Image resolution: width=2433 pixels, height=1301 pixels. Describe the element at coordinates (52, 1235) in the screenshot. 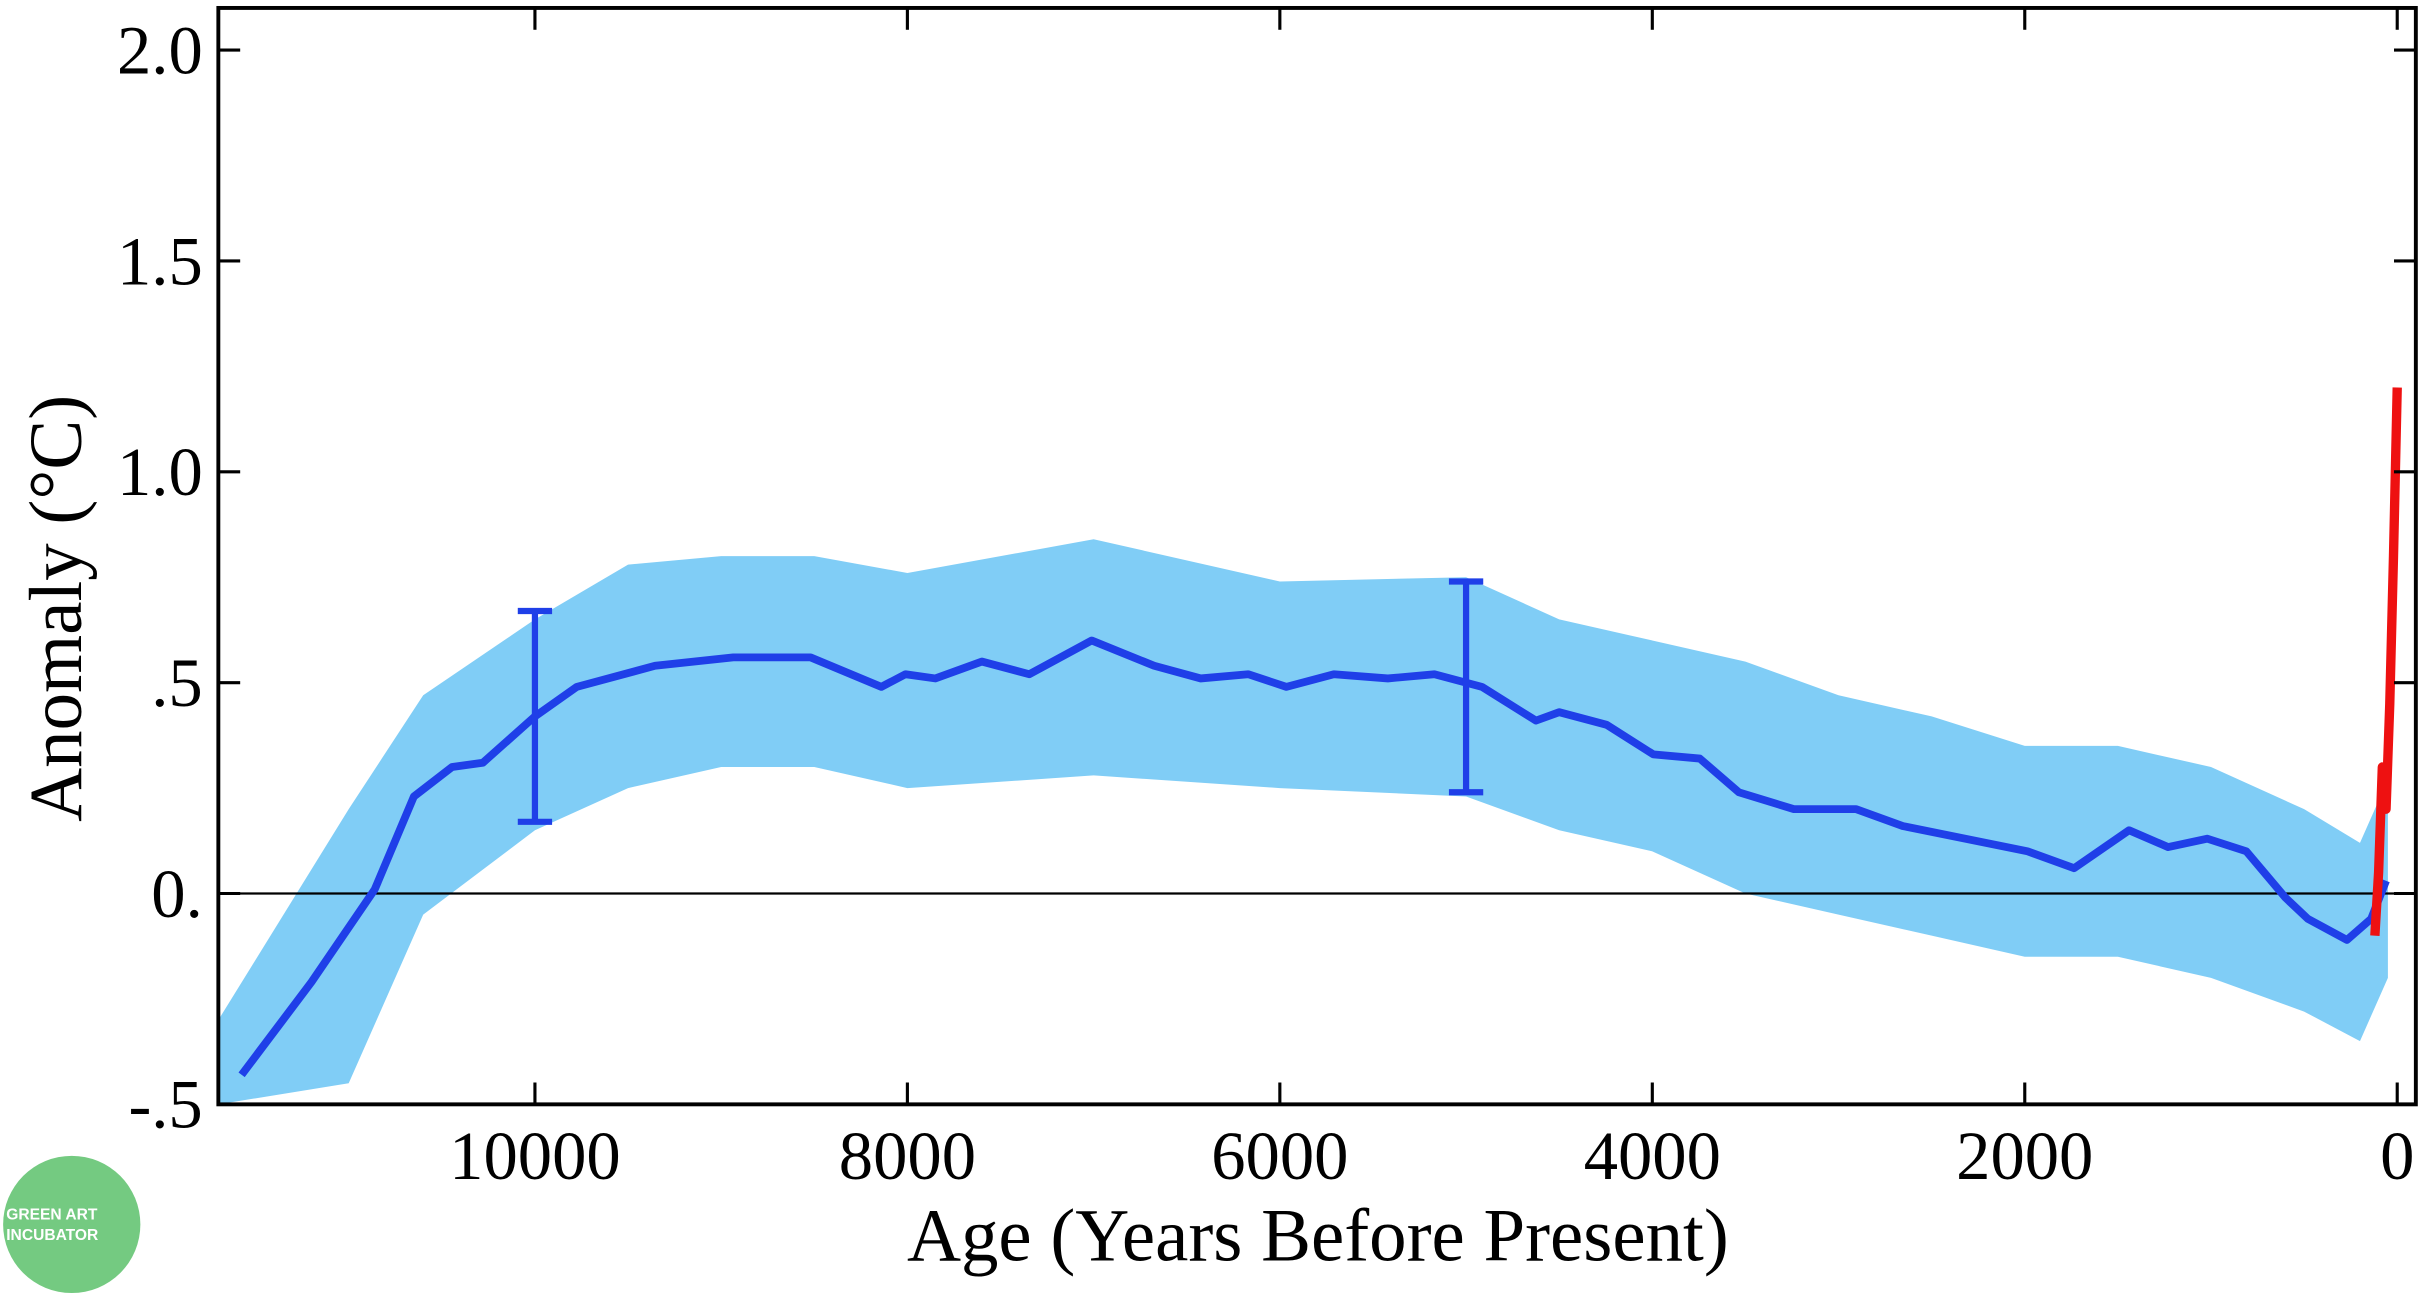

I see `logo-text: INCUBATOR` at that location.